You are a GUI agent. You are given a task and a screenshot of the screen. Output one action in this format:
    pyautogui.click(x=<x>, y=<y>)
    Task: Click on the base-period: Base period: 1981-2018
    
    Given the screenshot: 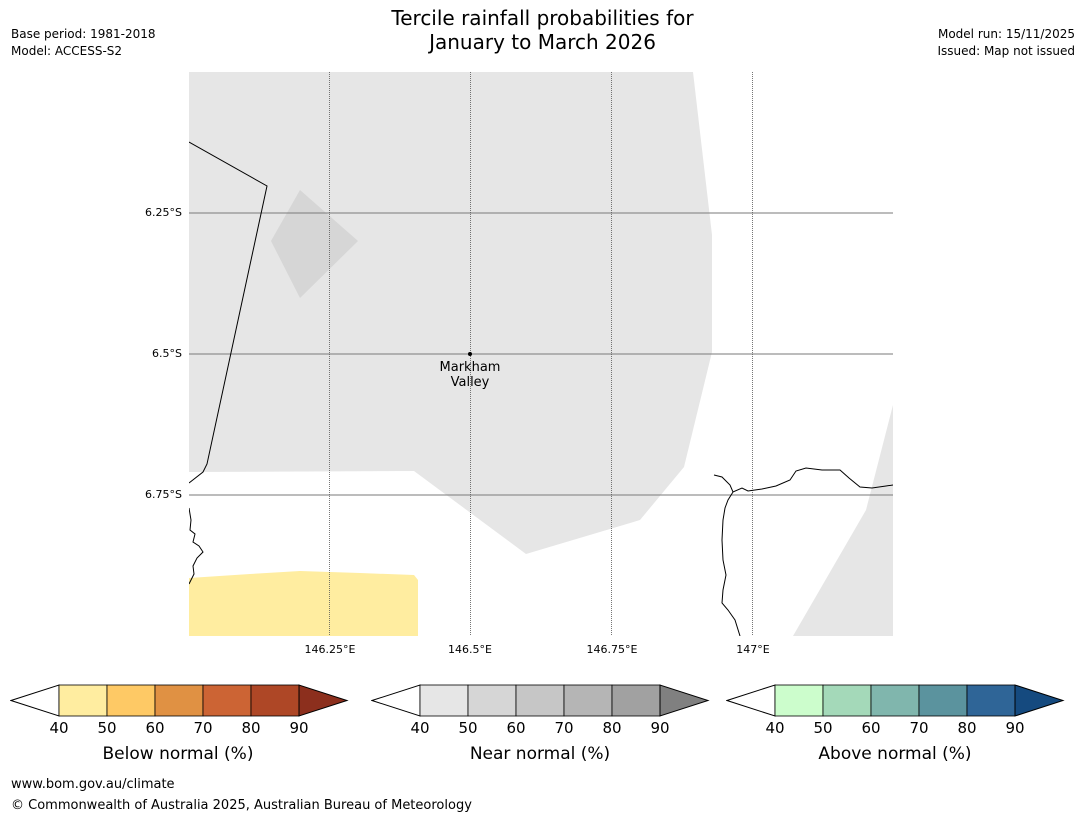 What is the action you would take?
    pyautogui.click(x=83, y=34)
    